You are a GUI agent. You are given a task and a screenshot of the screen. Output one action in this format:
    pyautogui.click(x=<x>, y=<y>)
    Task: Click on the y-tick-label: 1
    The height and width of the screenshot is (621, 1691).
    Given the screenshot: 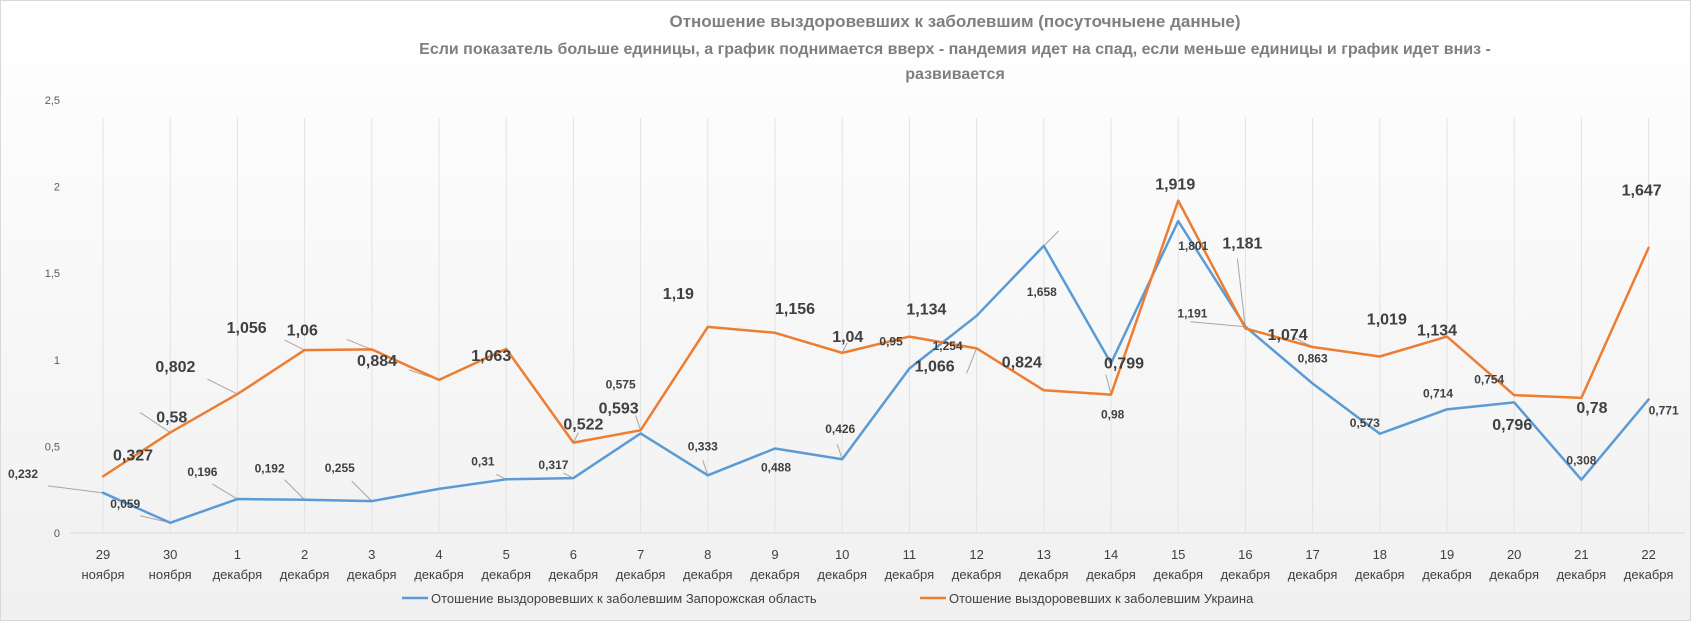 What is the action you would take?
    pyautogui.click(x=57, y=361)
    